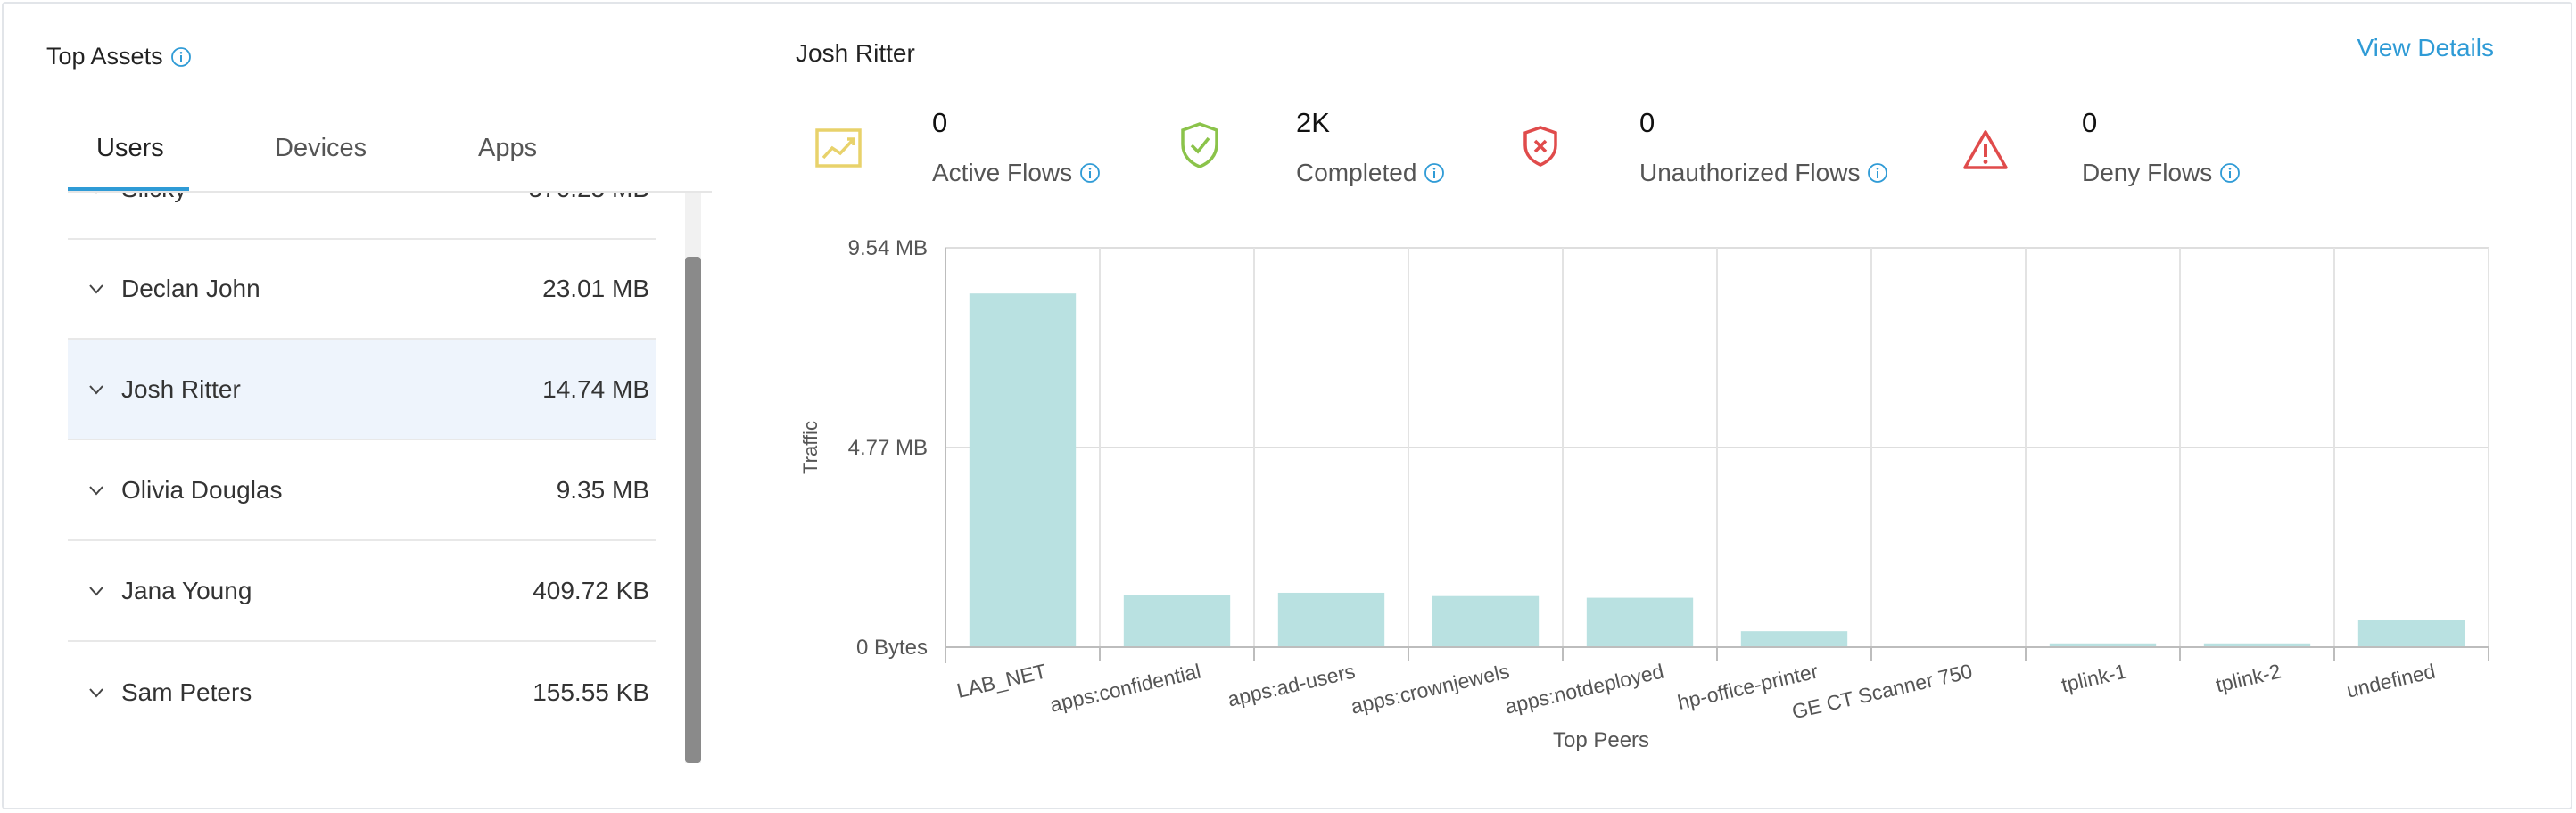 This screenshot has width=2576, height=813. I want to click on top-assets-heading: Top Assets, so click(119, 56).